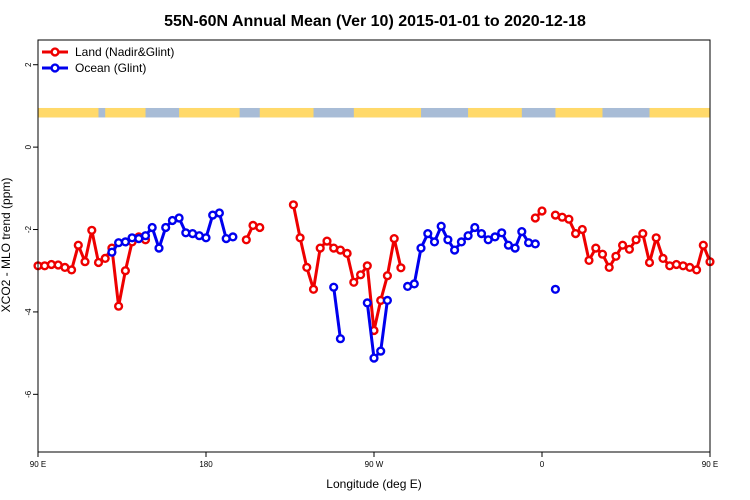 The width and height of the screenshot is (750, 500). What do you see at coordinates (28, 64) in the screenshot?
I see `y-tick-label: 2` at bounding box center [28, 64].